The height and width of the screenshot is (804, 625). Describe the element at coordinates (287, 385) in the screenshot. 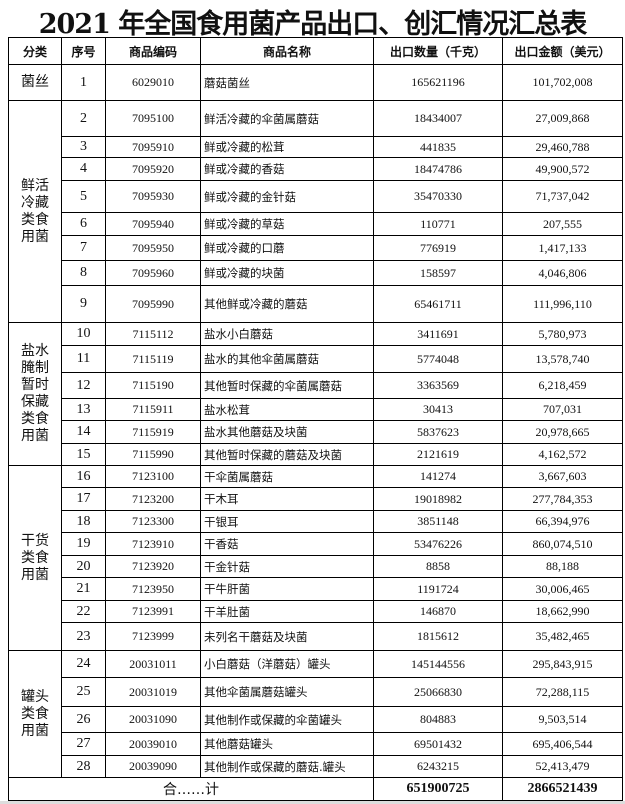

I see `name-cell: 其他暂时保藏的伞菌属蘑菇` at that location.